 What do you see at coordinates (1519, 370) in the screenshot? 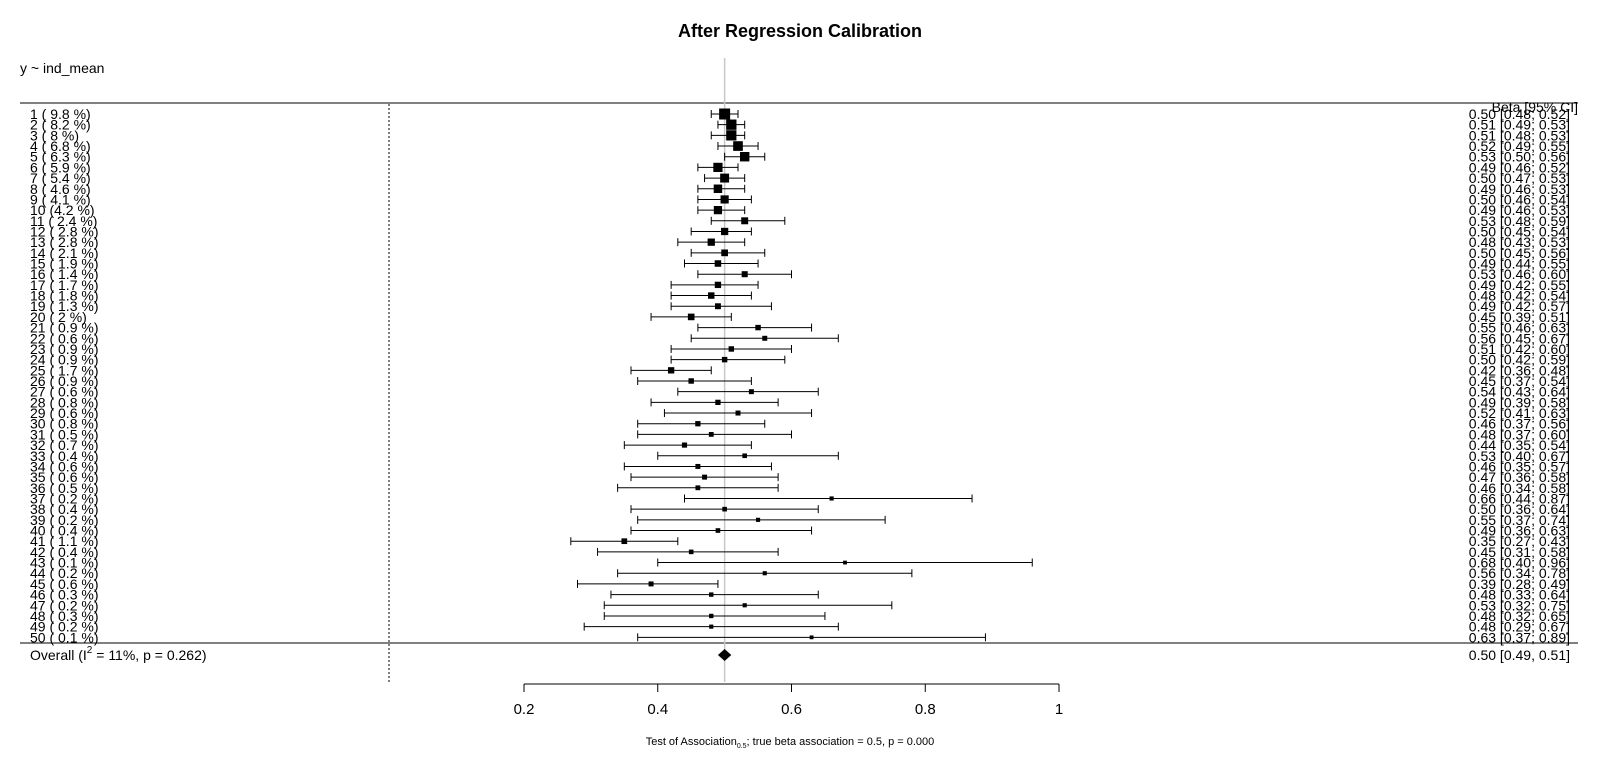
I see `ci-text: 0.42 [0.36; 0.48]` at bounding box center [1519, 370].